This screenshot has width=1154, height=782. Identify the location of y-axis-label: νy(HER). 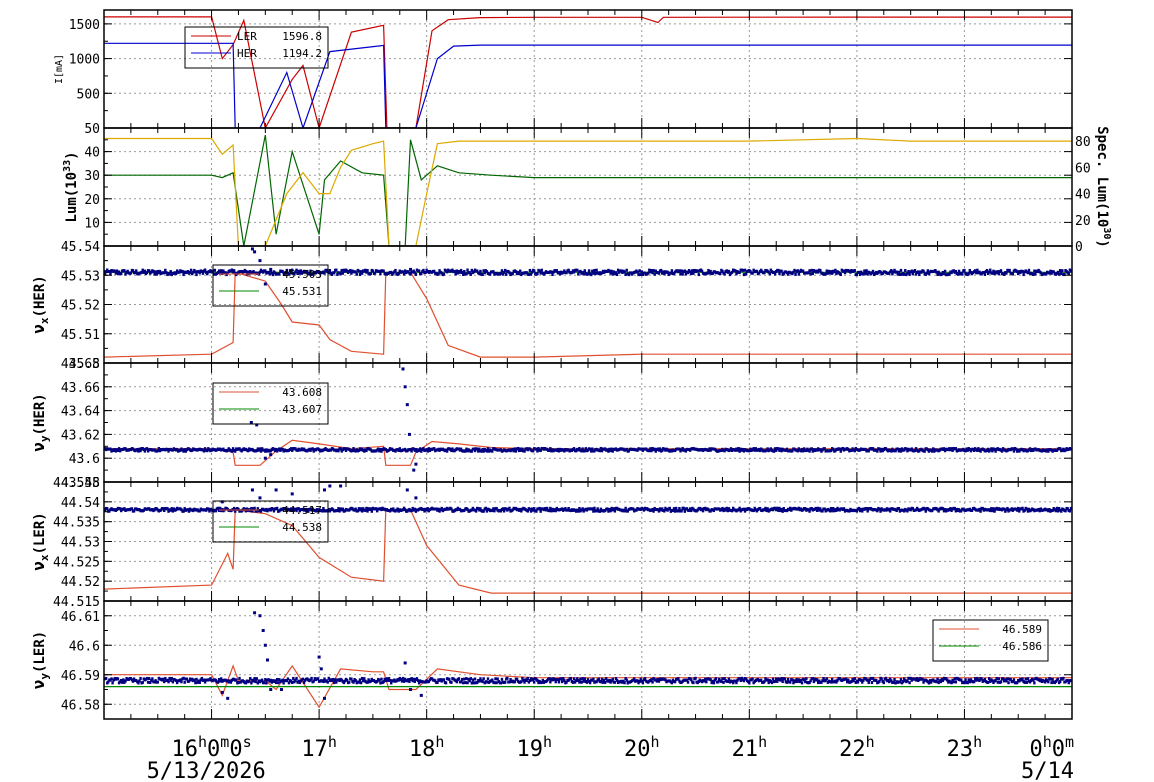
(40, 422).